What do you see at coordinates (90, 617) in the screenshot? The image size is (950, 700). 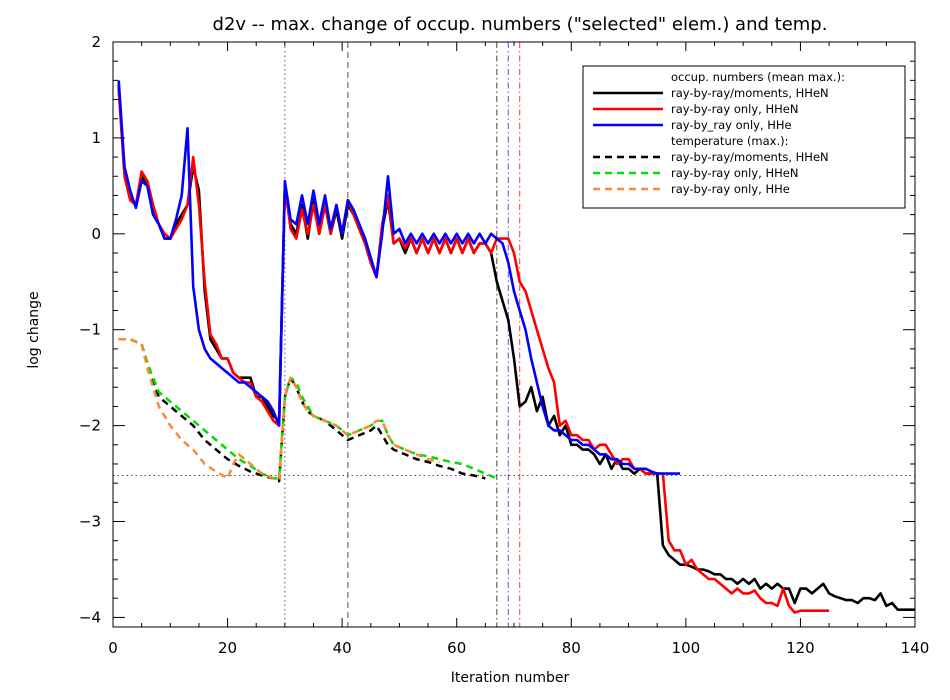 I see `y-tick-label: −4` at bounding box center [90, 617].